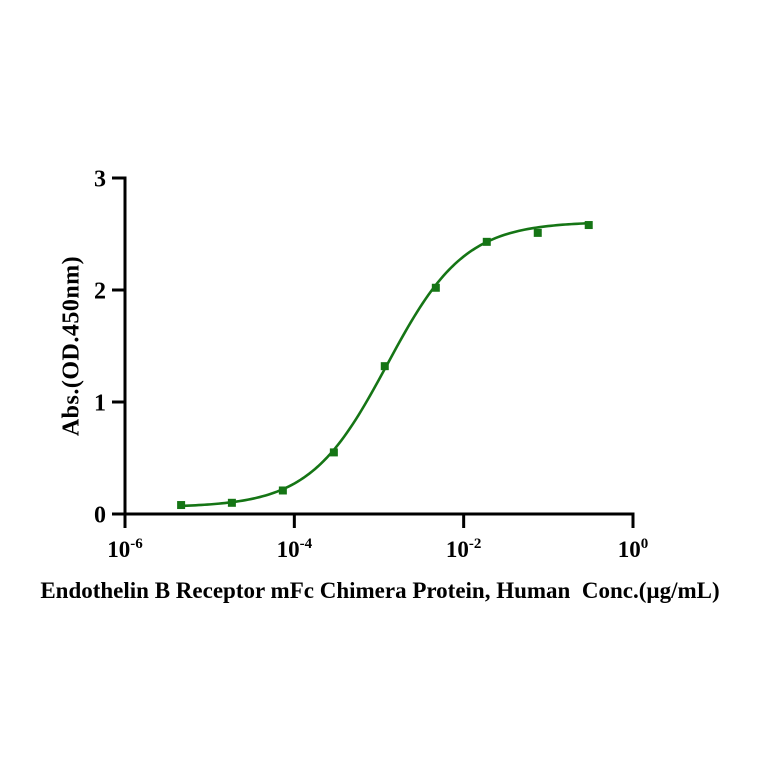  What do you see at coordinates (464, 549) in the screenshot?
I see `x-tick-label: 10⁻²` at bounding box center [464, 549].